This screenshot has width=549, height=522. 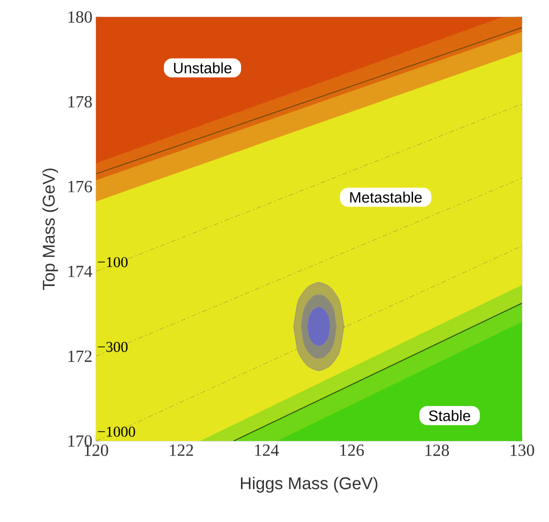 I want to click on x-tick-label: 122, so click(x=182, y=450).